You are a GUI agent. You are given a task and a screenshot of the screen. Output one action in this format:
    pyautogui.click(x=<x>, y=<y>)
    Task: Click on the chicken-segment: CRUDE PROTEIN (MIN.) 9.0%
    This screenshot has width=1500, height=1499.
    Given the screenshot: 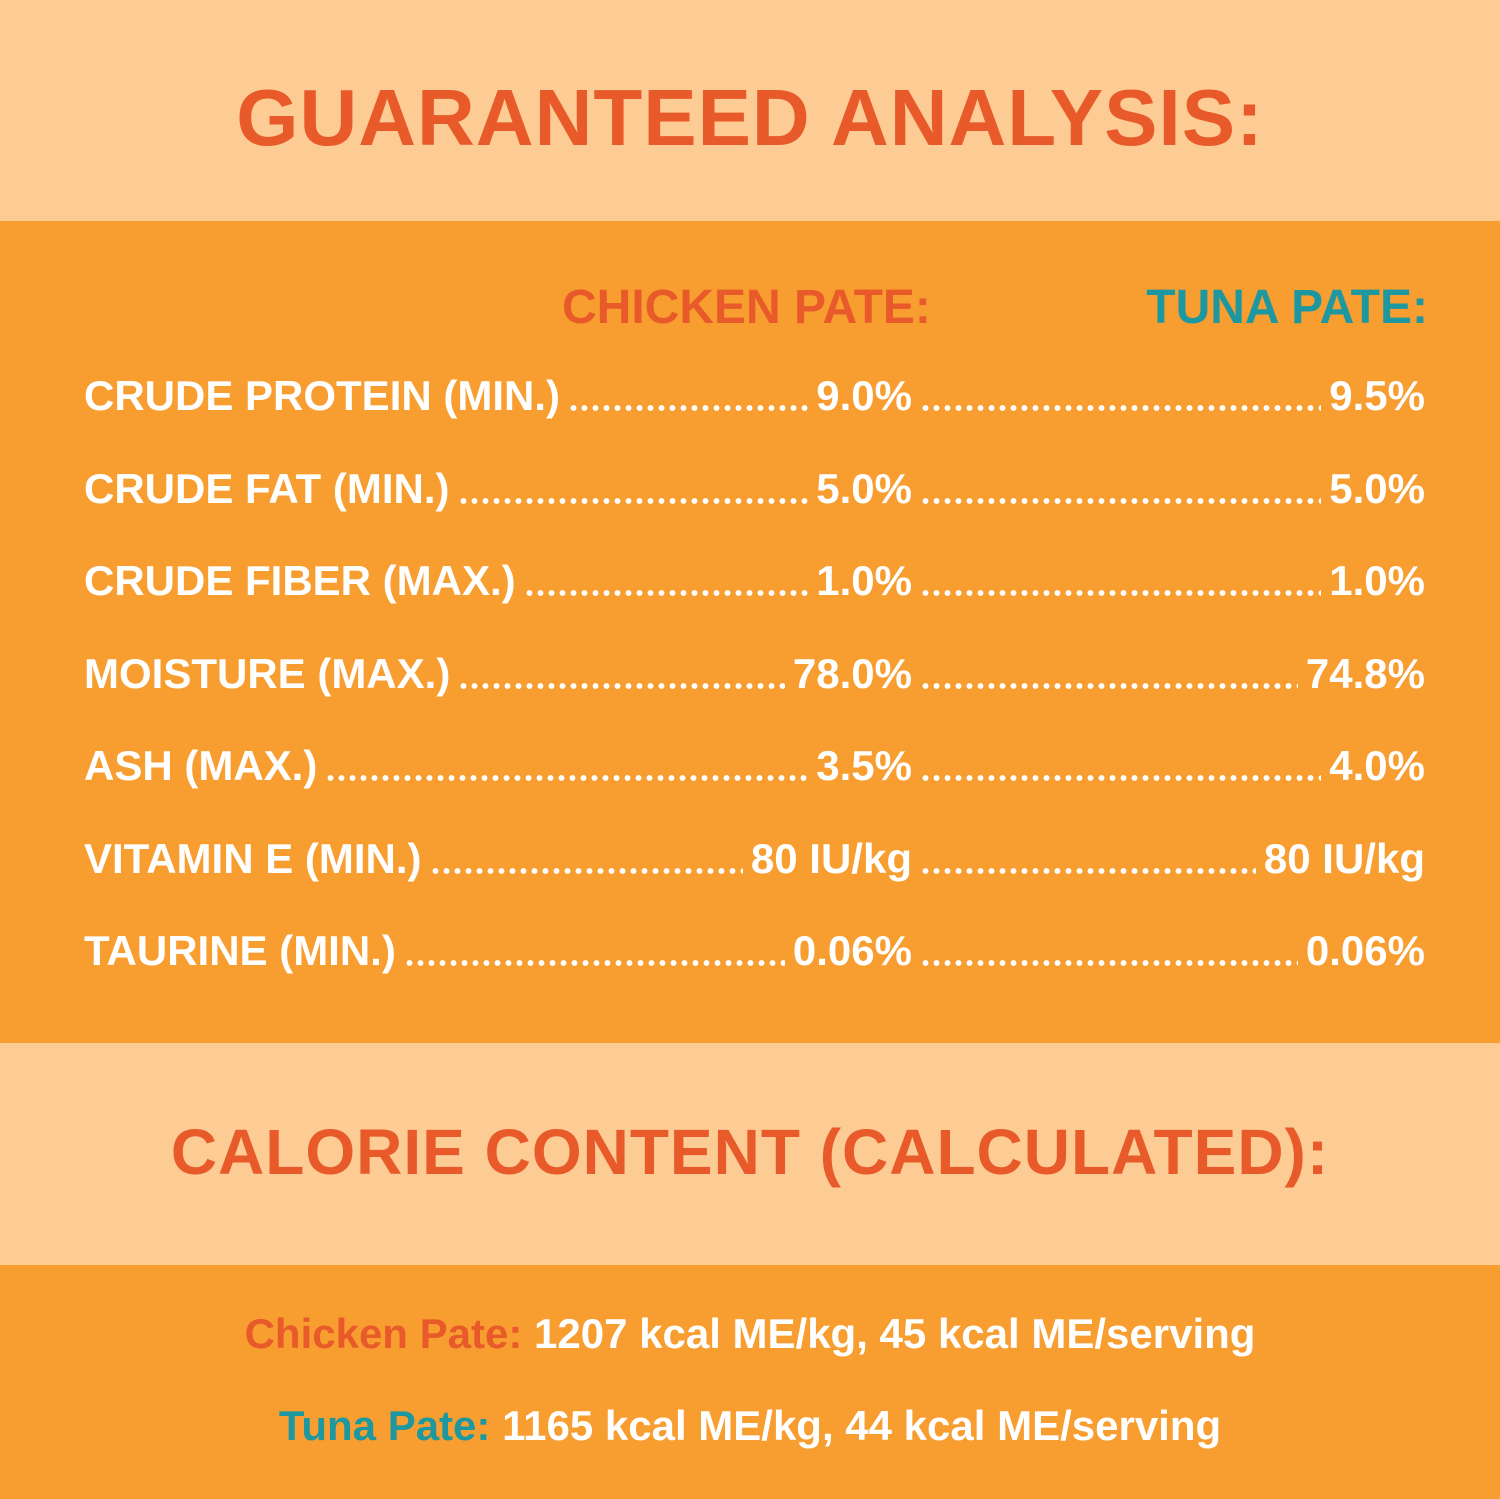 What is the action you would take?
    pyautogui.click(x=498, y=396)
    